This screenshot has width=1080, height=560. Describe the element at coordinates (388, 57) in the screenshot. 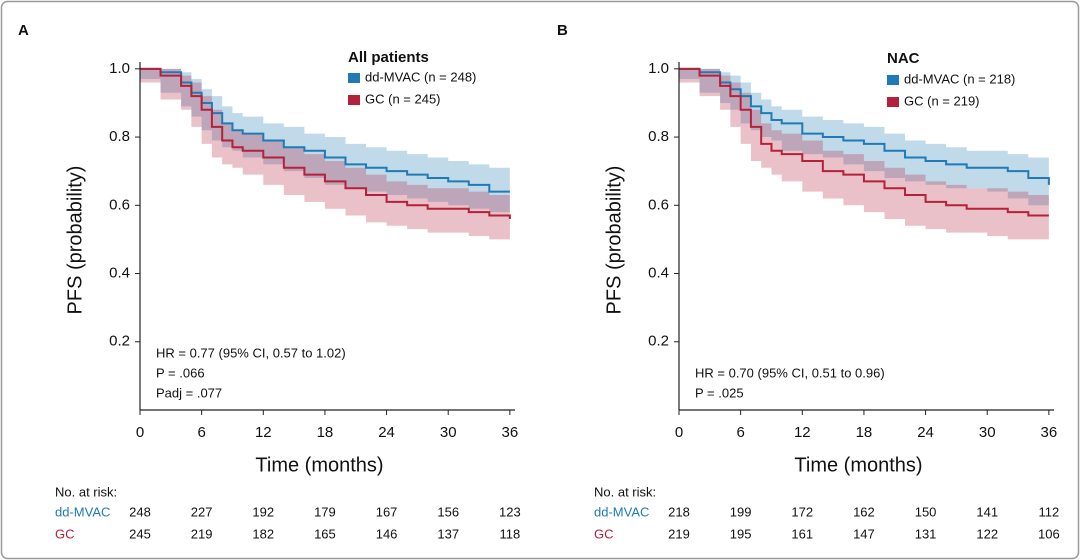

I see `legend-title: All patients` at that location.